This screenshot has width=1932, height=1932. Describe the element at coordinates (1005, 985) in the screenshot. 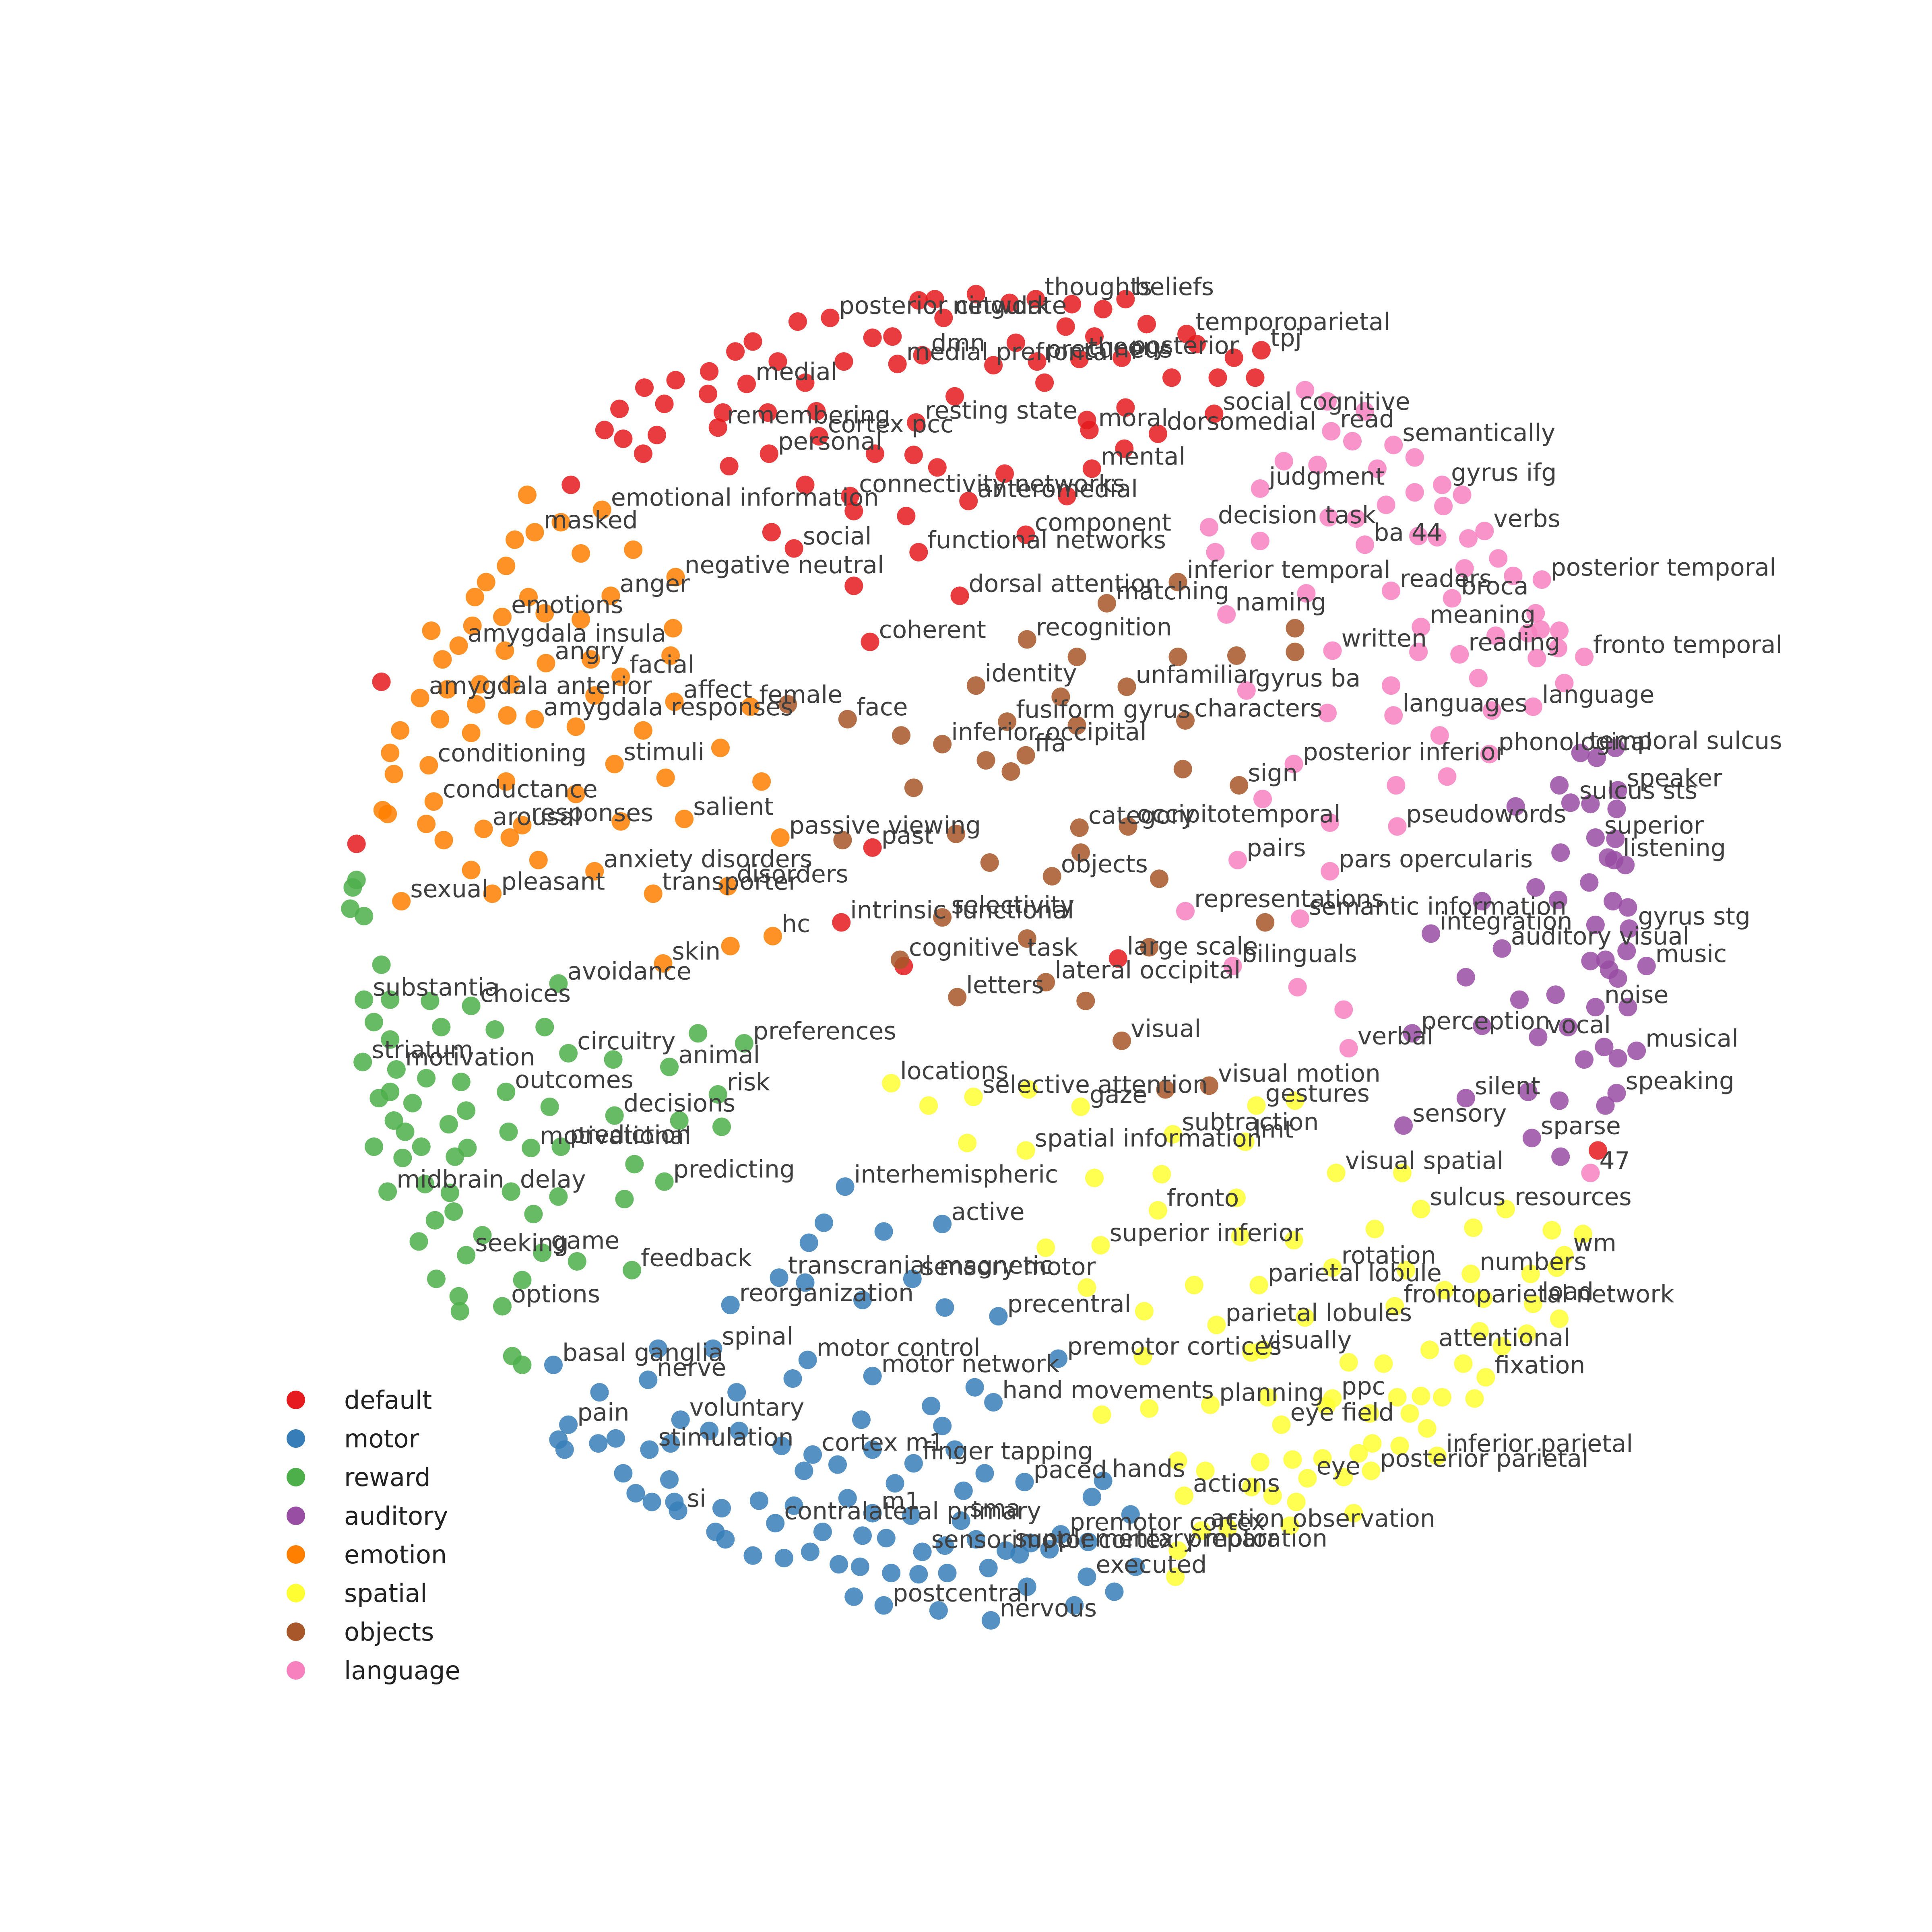

I see `point-label: letters` at that location.